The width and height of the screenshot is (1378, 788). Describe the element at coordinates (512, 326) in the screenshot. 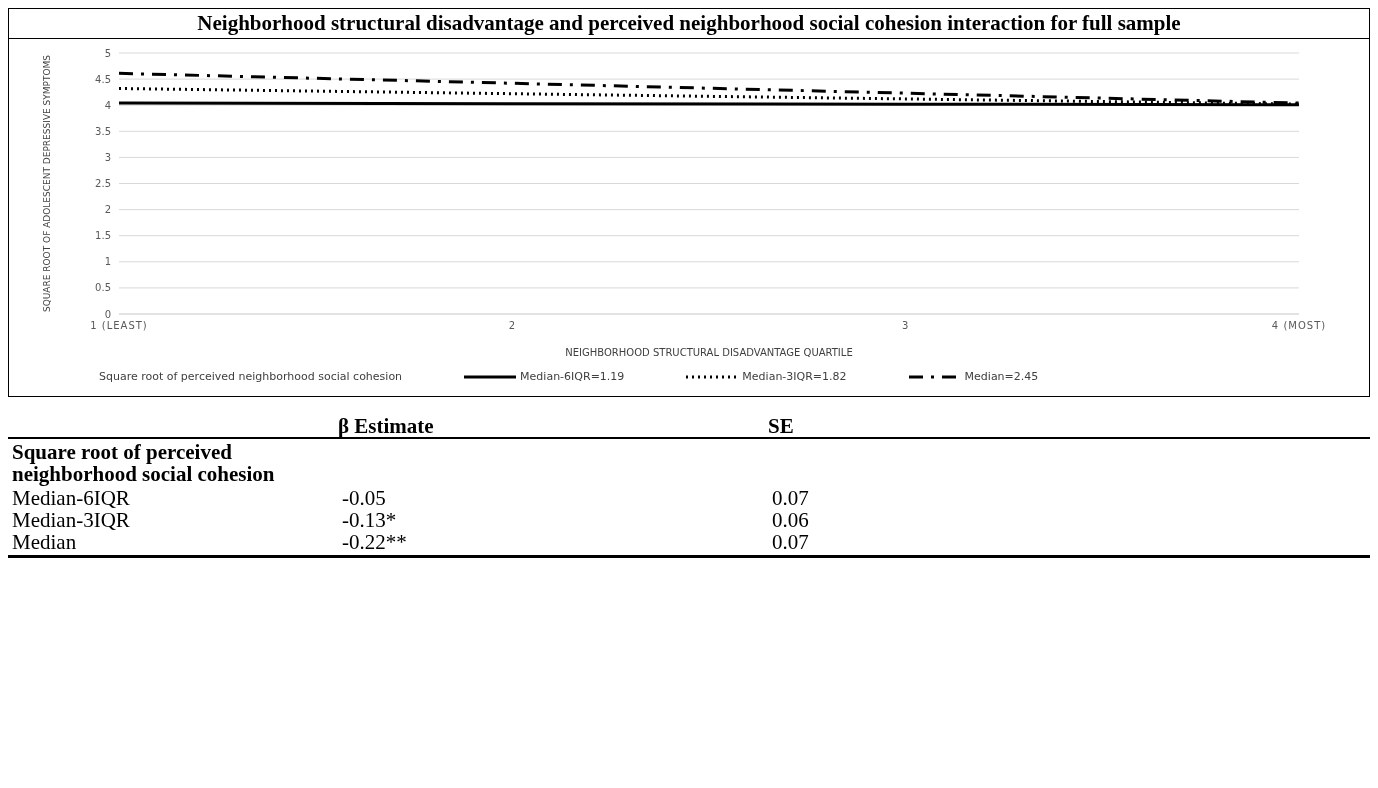

I see `x-tick-label: 2` at that location.